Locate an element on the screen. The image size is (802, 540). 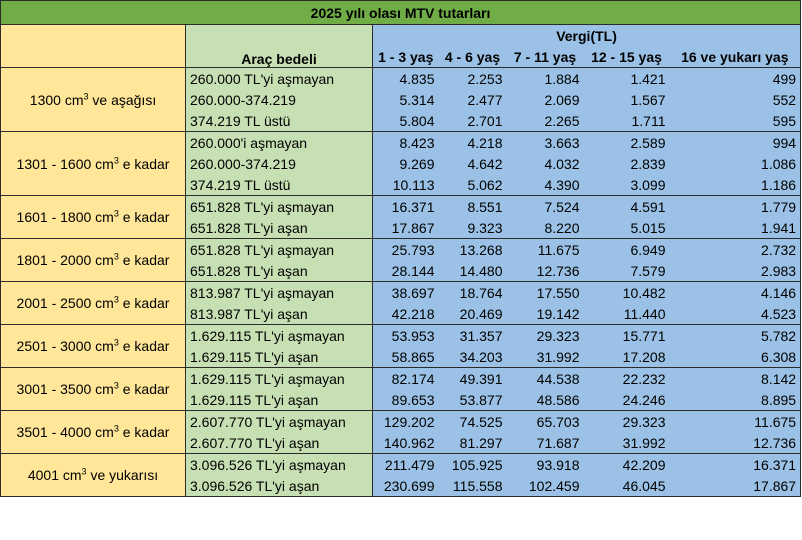
tax-value-cell: 74.525 is located at coordinates (472, 421).